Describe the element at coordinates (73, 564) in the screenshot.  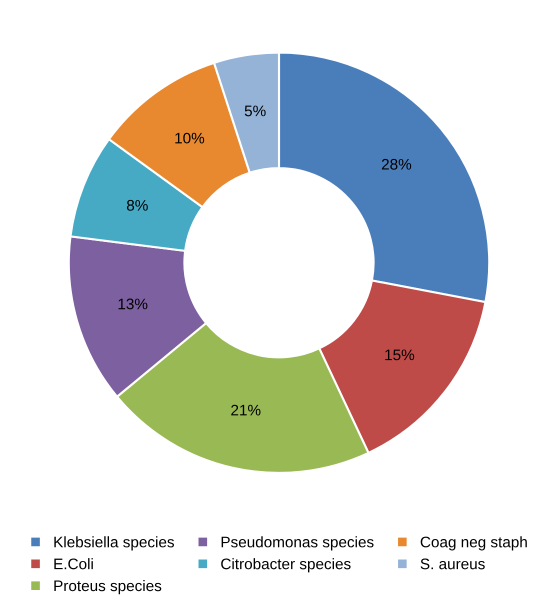
I see `legend-label: E.Coli` at that location.